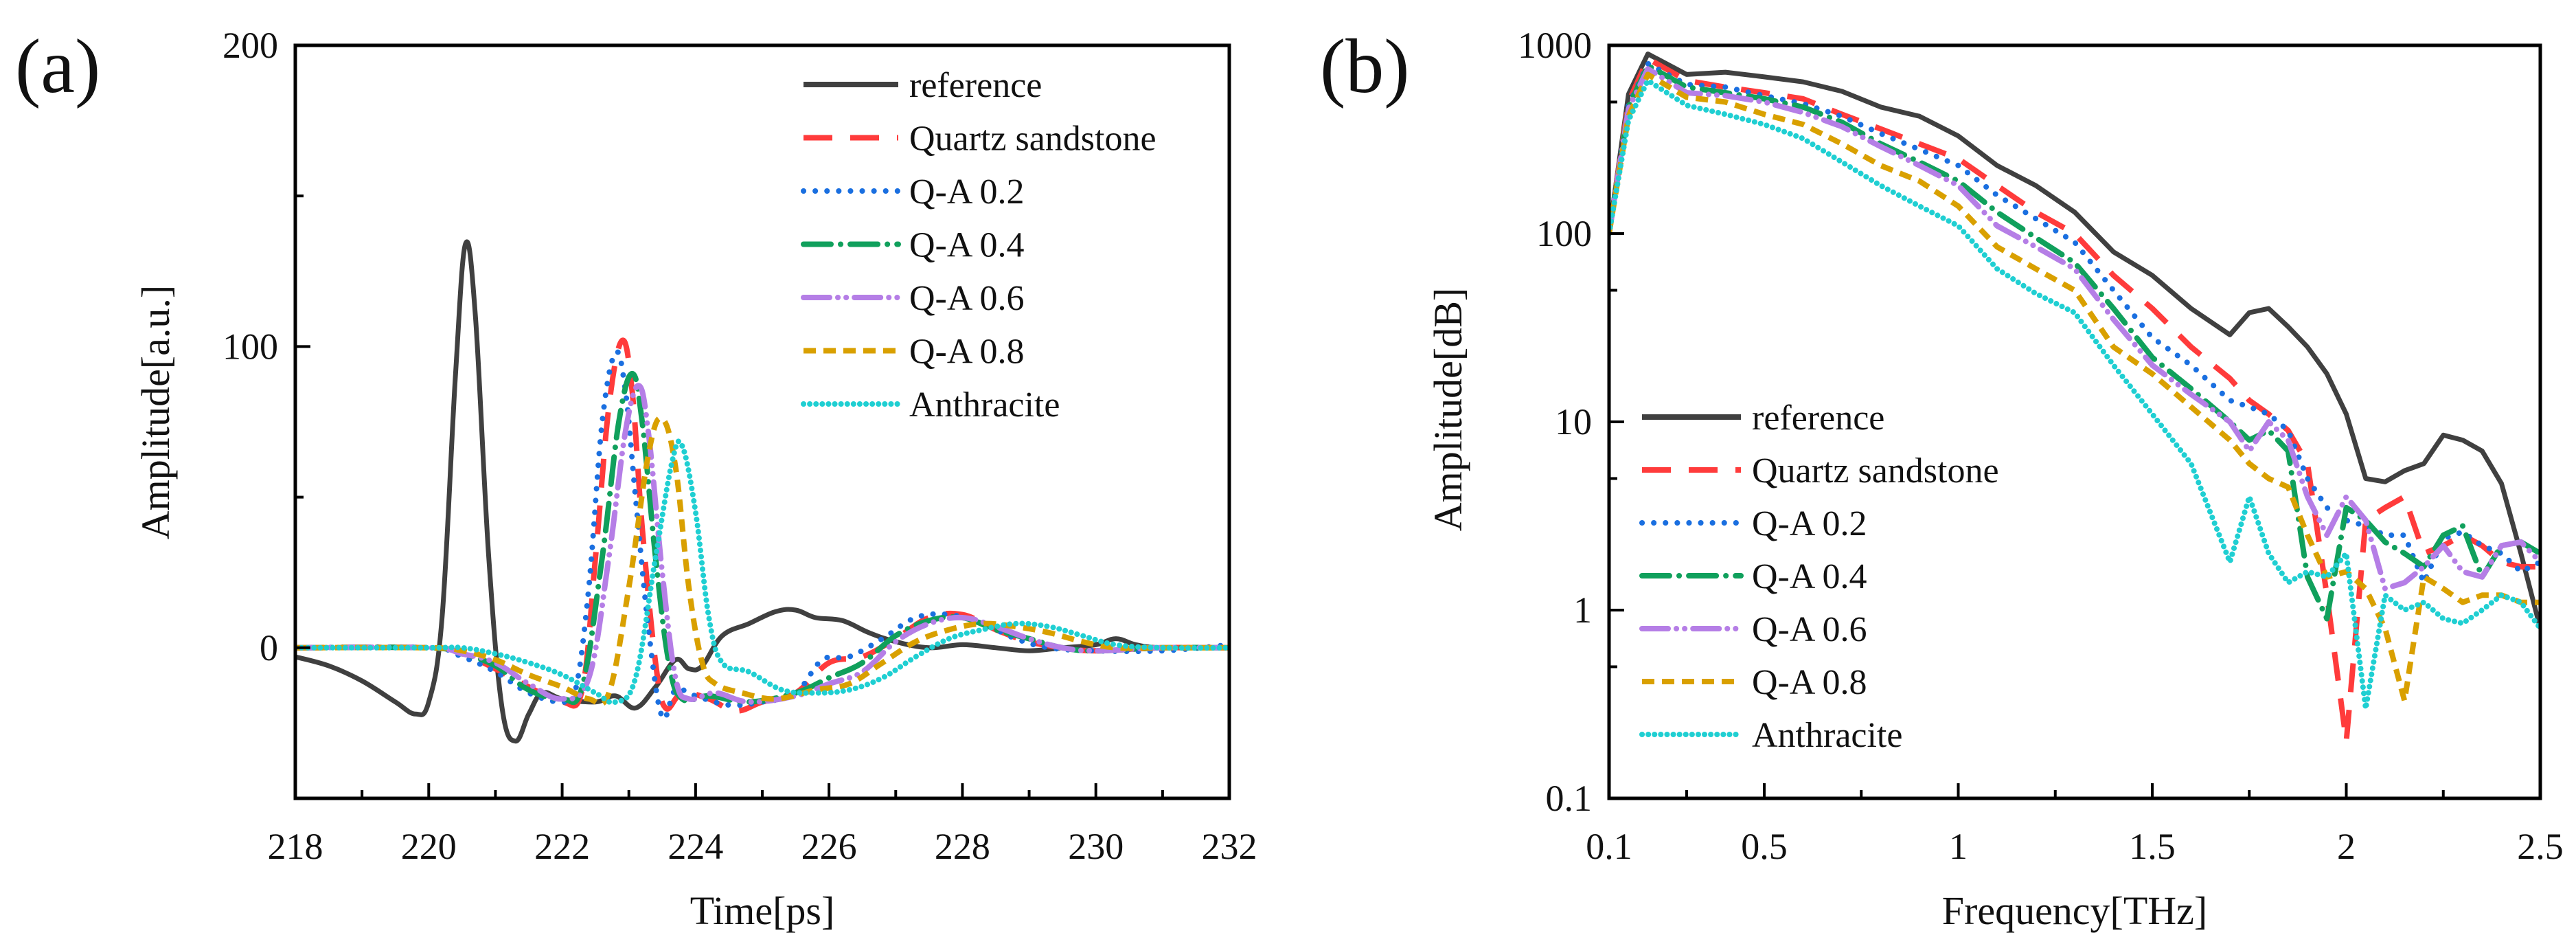 The height and width of the screenshot is (944, 2576). I want to click on x-tick-label: 224, so click(695, 846).